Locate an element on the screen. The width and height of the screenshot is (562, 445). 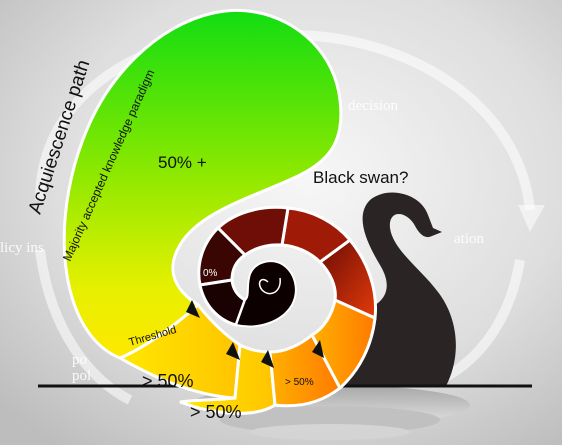
background-word-bottom-left-2: pol is located at coordinates (81, 376).